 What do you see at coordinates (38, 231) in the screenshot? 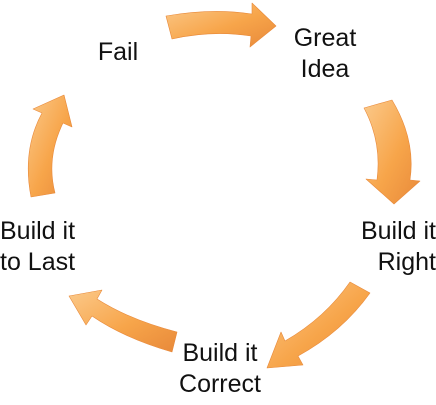
I see `node-build-it-to-last-line-1: Build it` at bounding box center [38, 231].